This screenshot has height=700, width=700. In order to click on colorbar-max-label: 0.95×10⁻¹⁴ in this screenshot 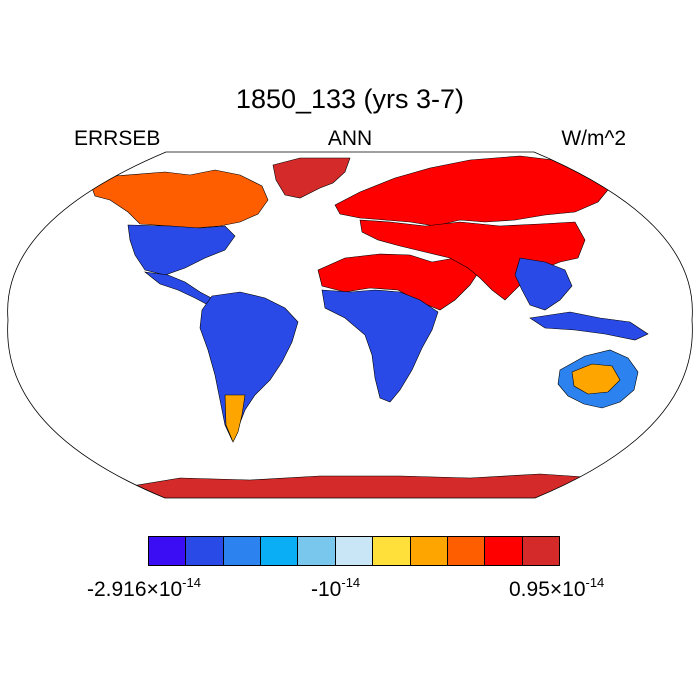, I will do `click(557, 588)`.